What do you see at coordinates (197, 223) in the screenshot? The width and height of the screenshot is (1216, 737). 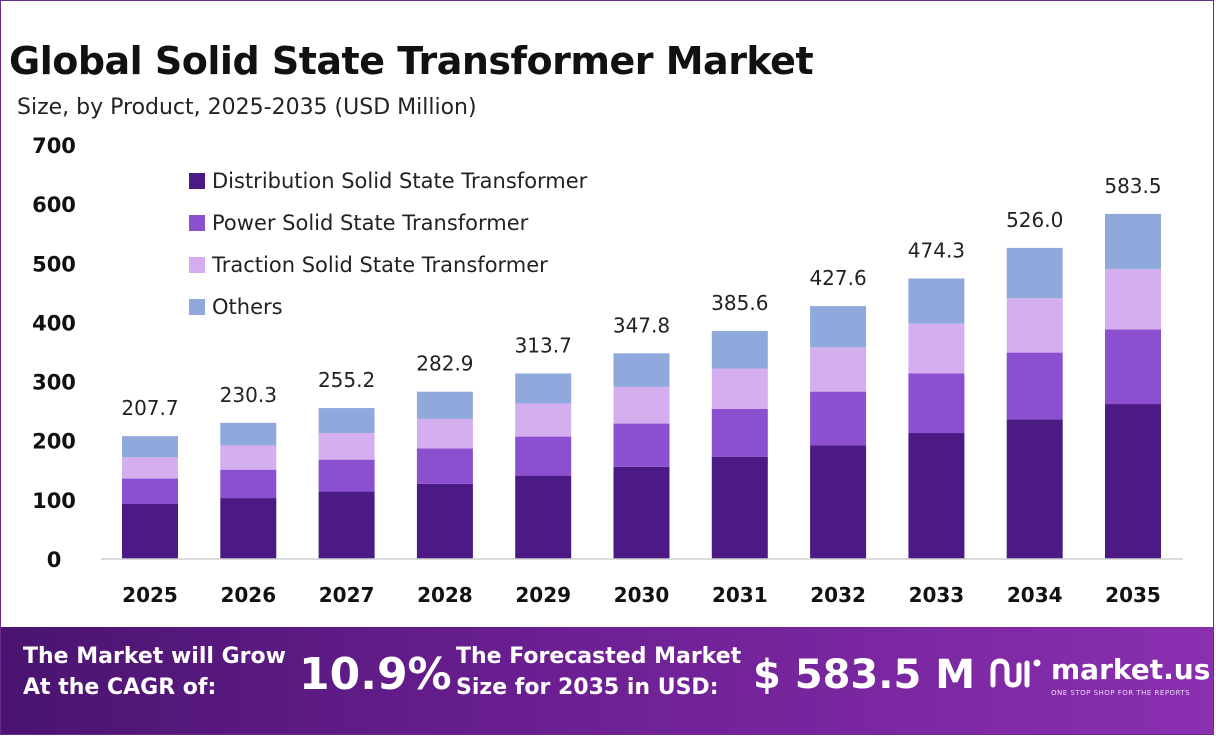 I see `legend-swatch-power` at bounding box center [197, 223].